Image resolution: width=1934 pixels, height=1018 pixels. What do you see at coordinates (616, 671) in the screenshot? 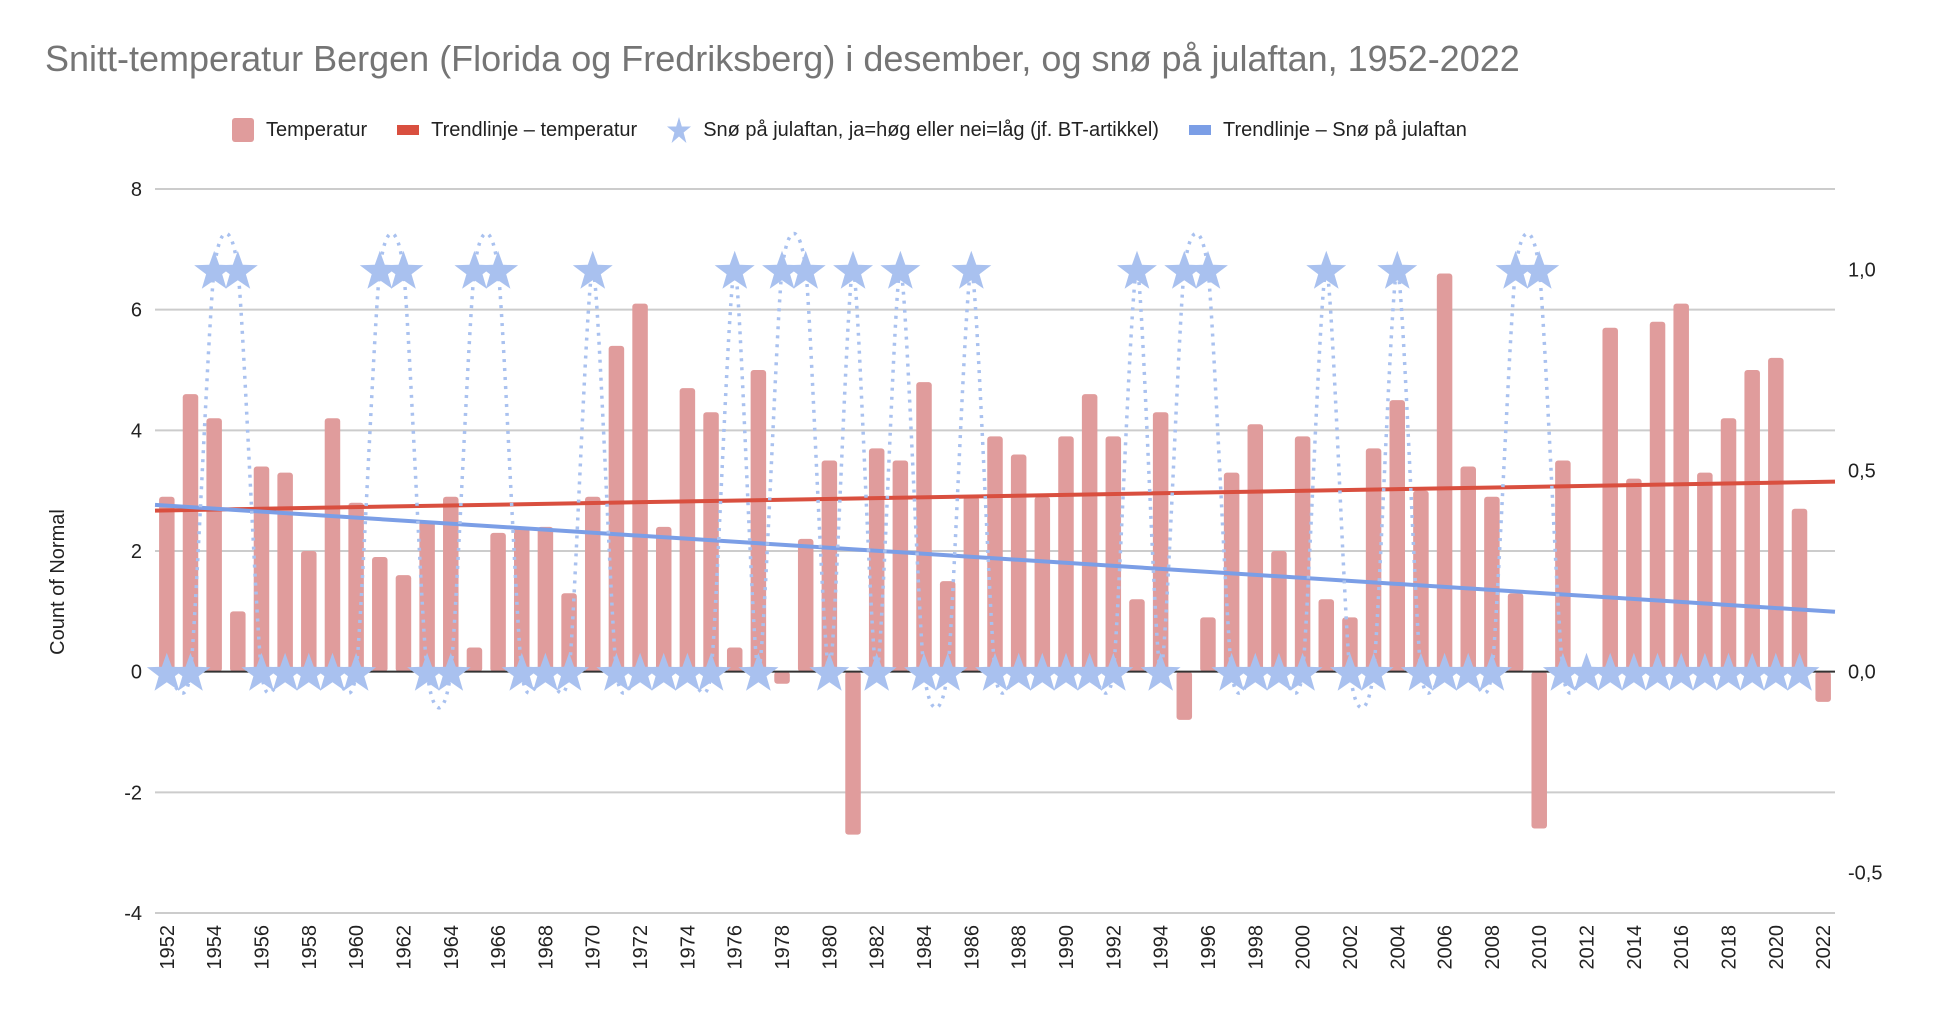
I see `star-1971` at bounding box center [616, 671].